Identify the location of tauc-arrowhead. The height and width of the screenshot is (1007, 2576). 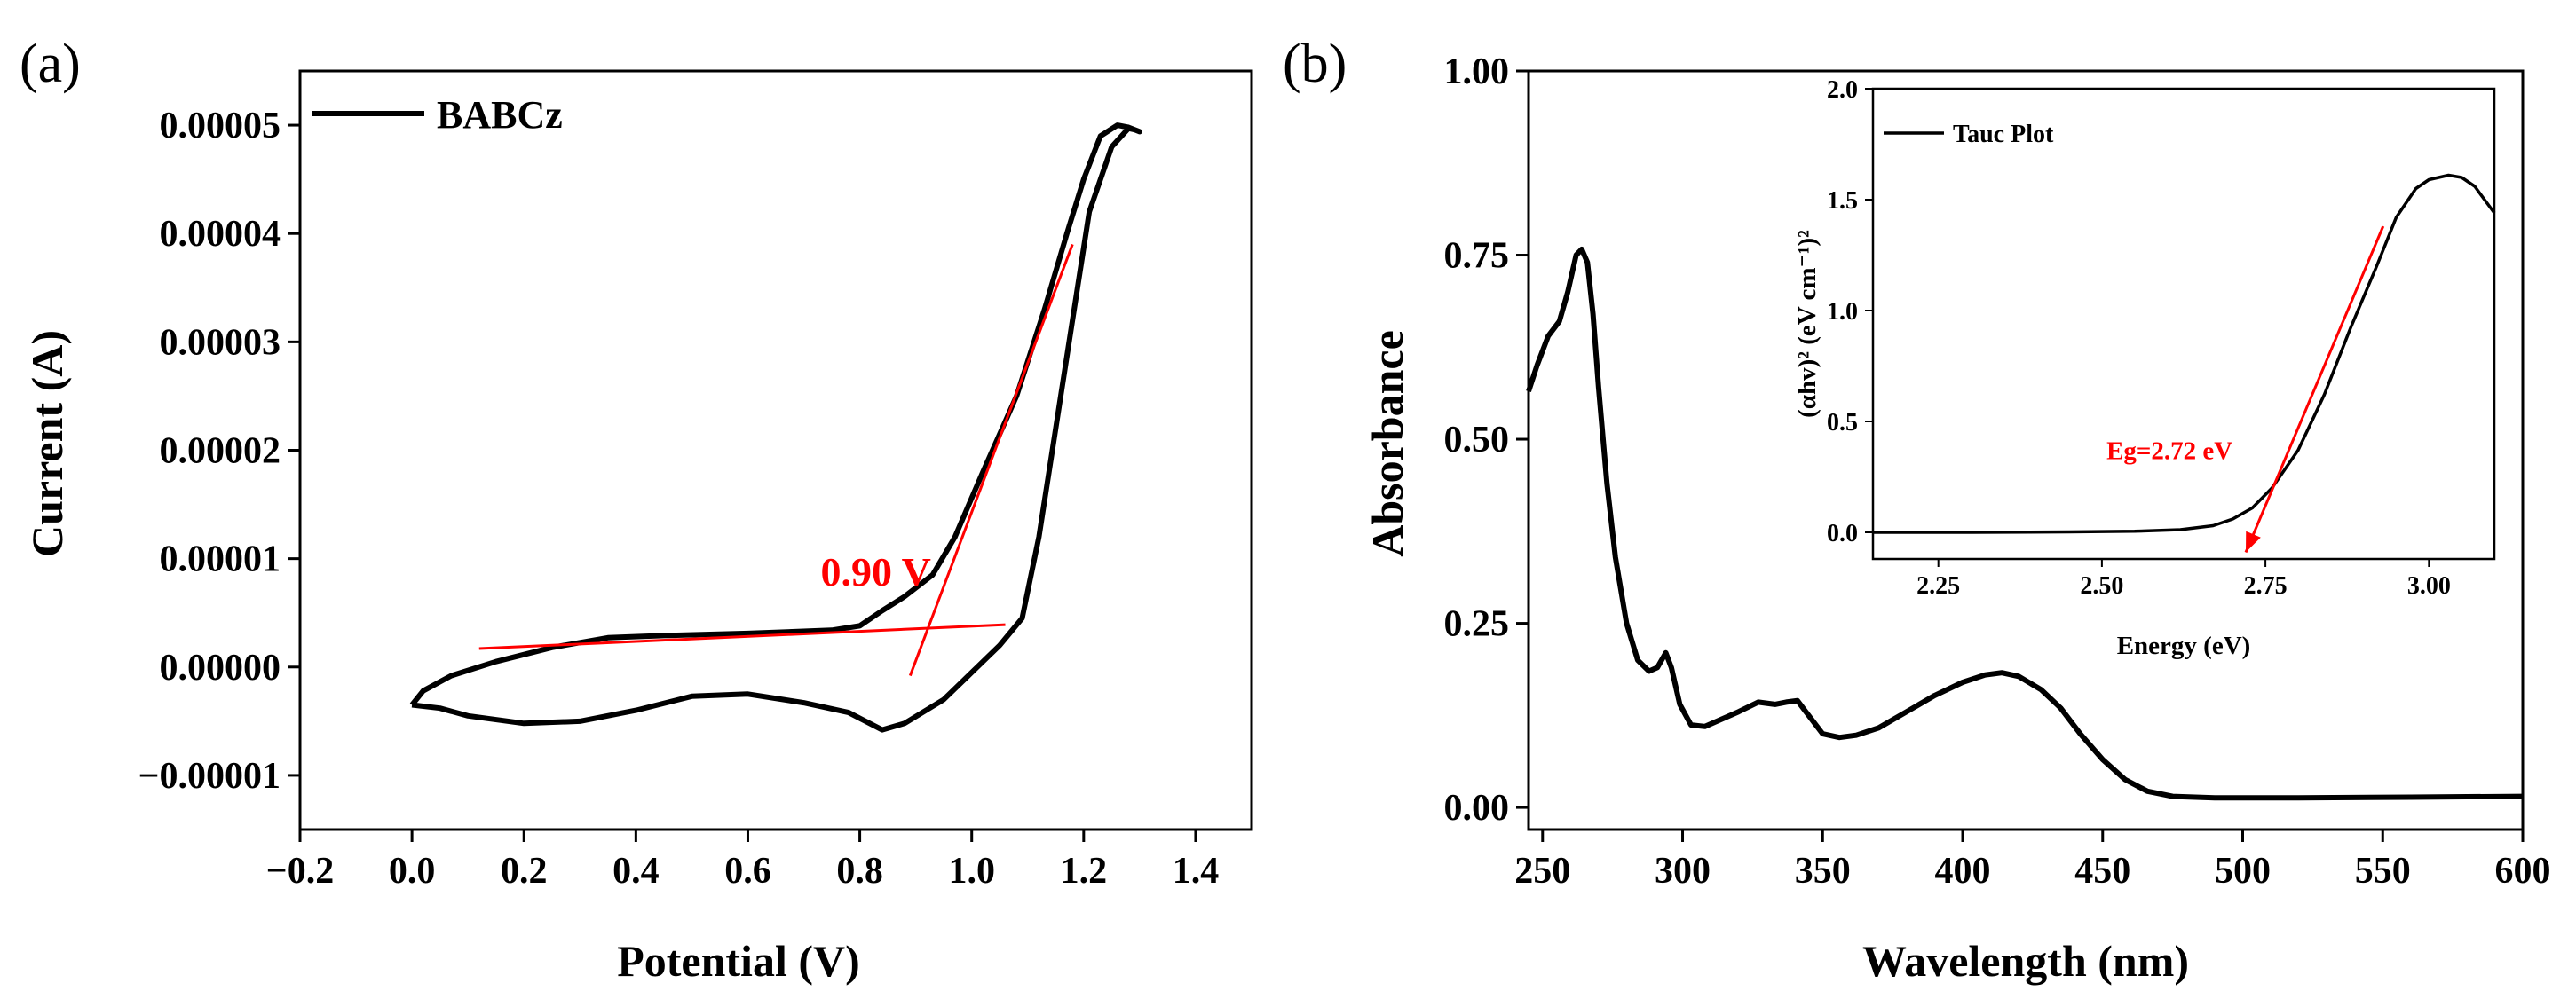
(2253, 542).